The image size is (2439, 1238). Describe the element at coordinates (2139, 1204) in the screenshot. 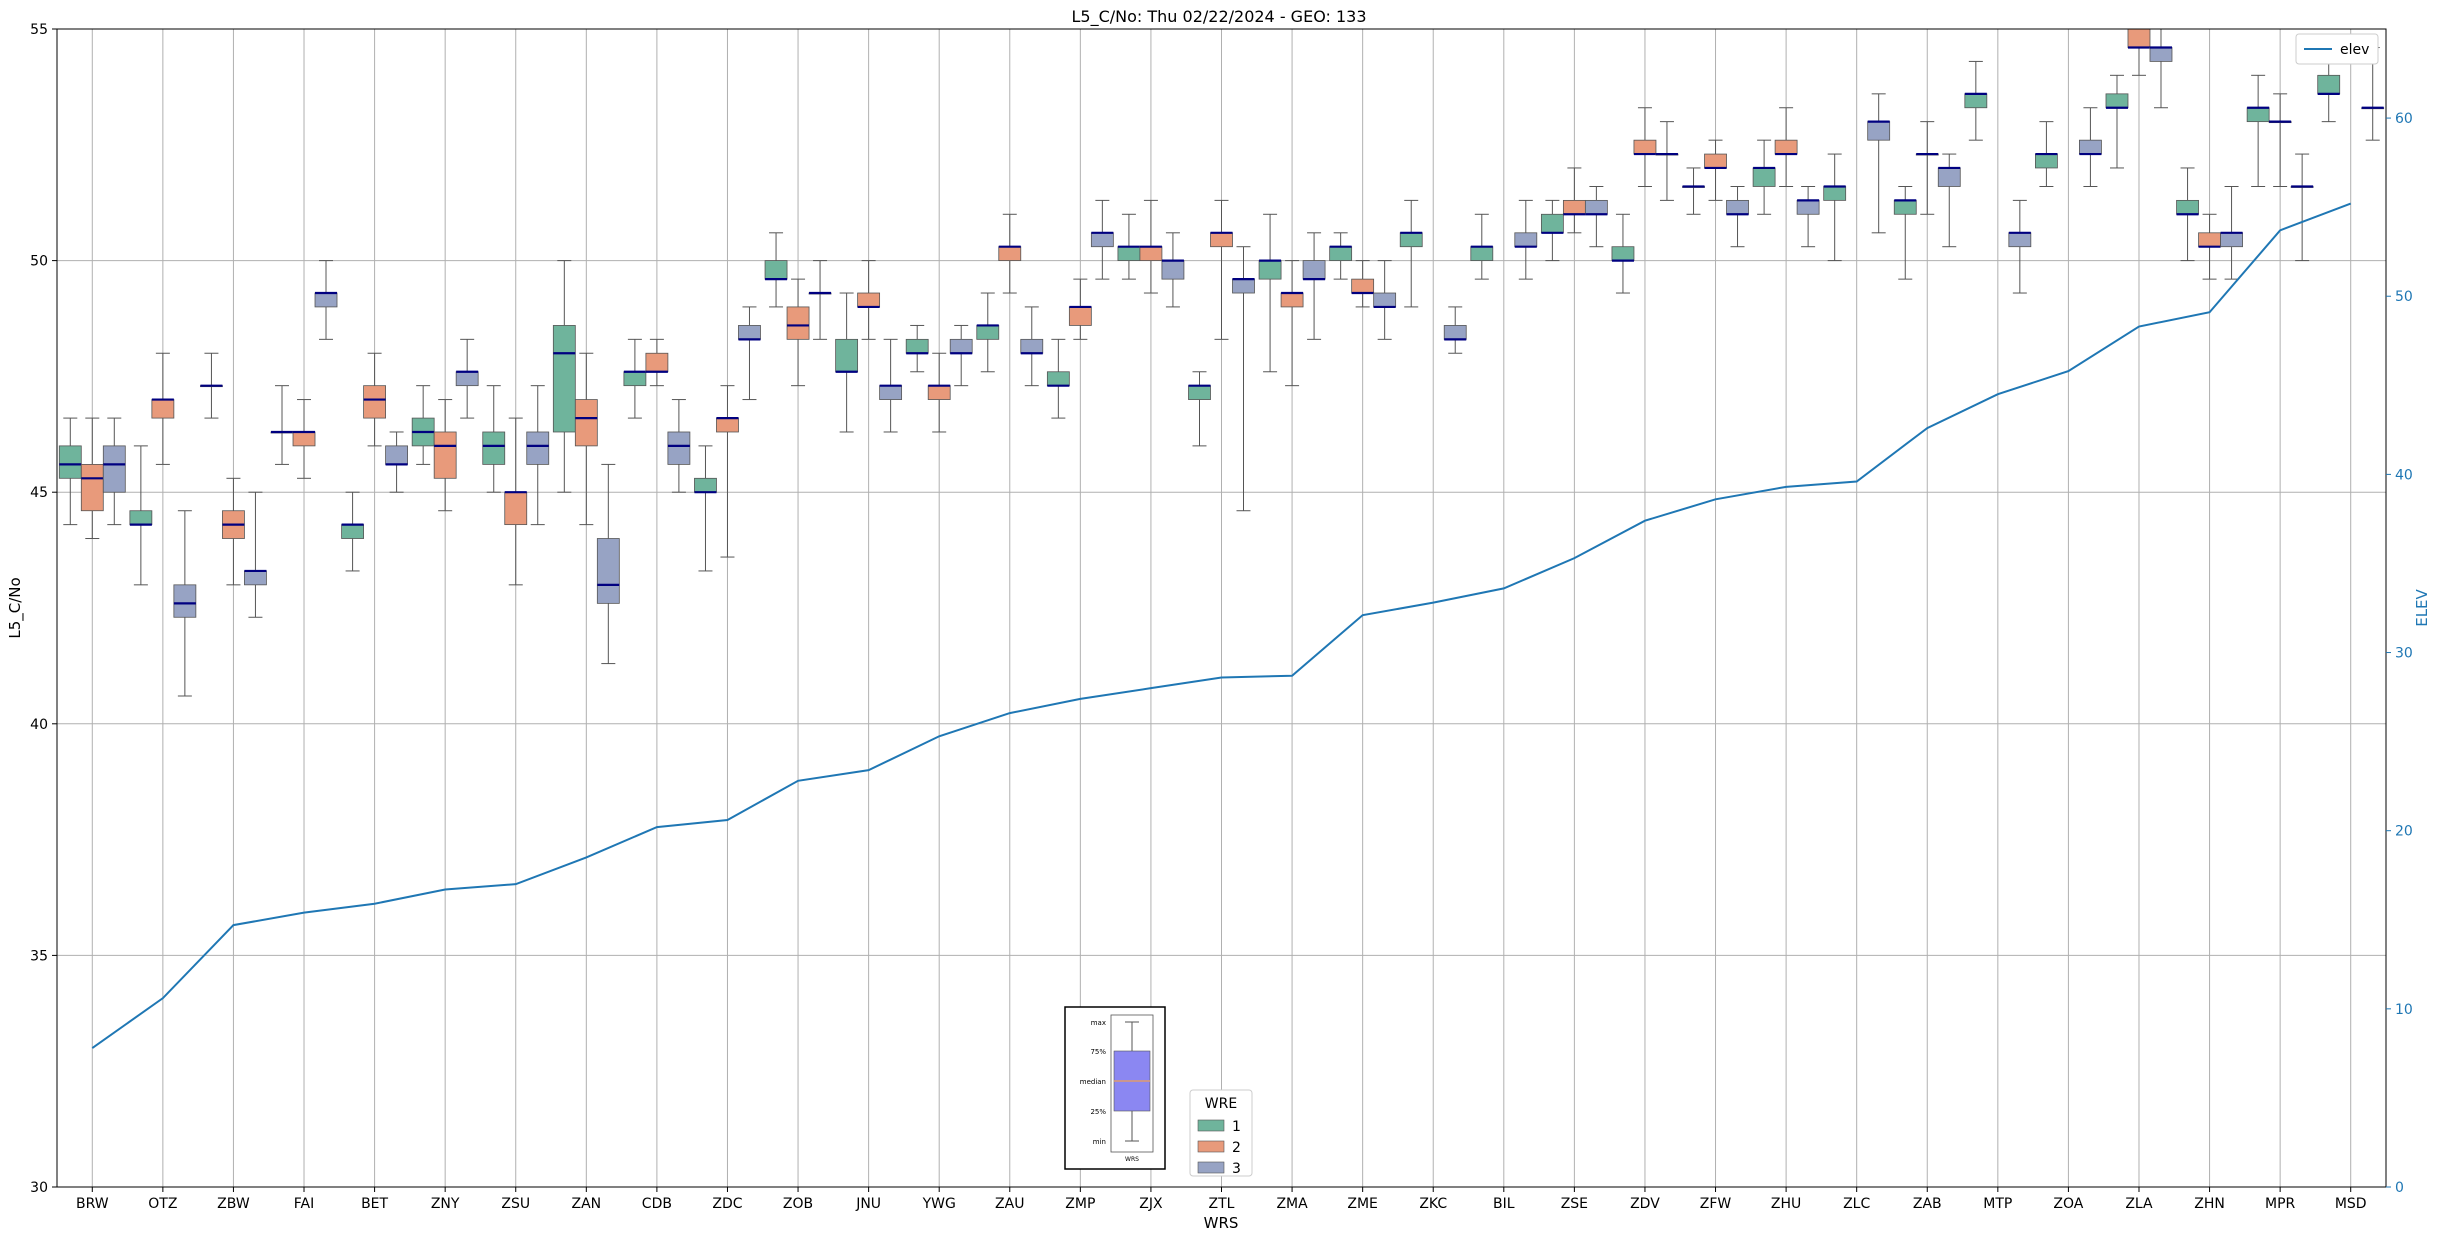

I see `x-tick-label: ZLA` at that location.